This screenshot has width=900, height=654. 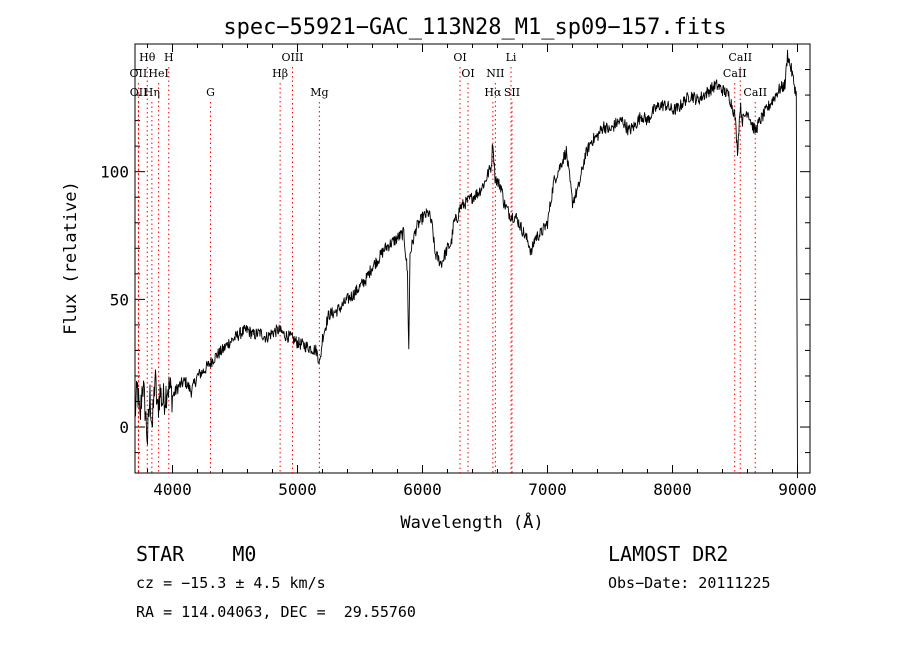 I want to click on chart-title: spec−55921−GAC_113N28_M1_sp09−157.fits, so click(x=474, y=27).